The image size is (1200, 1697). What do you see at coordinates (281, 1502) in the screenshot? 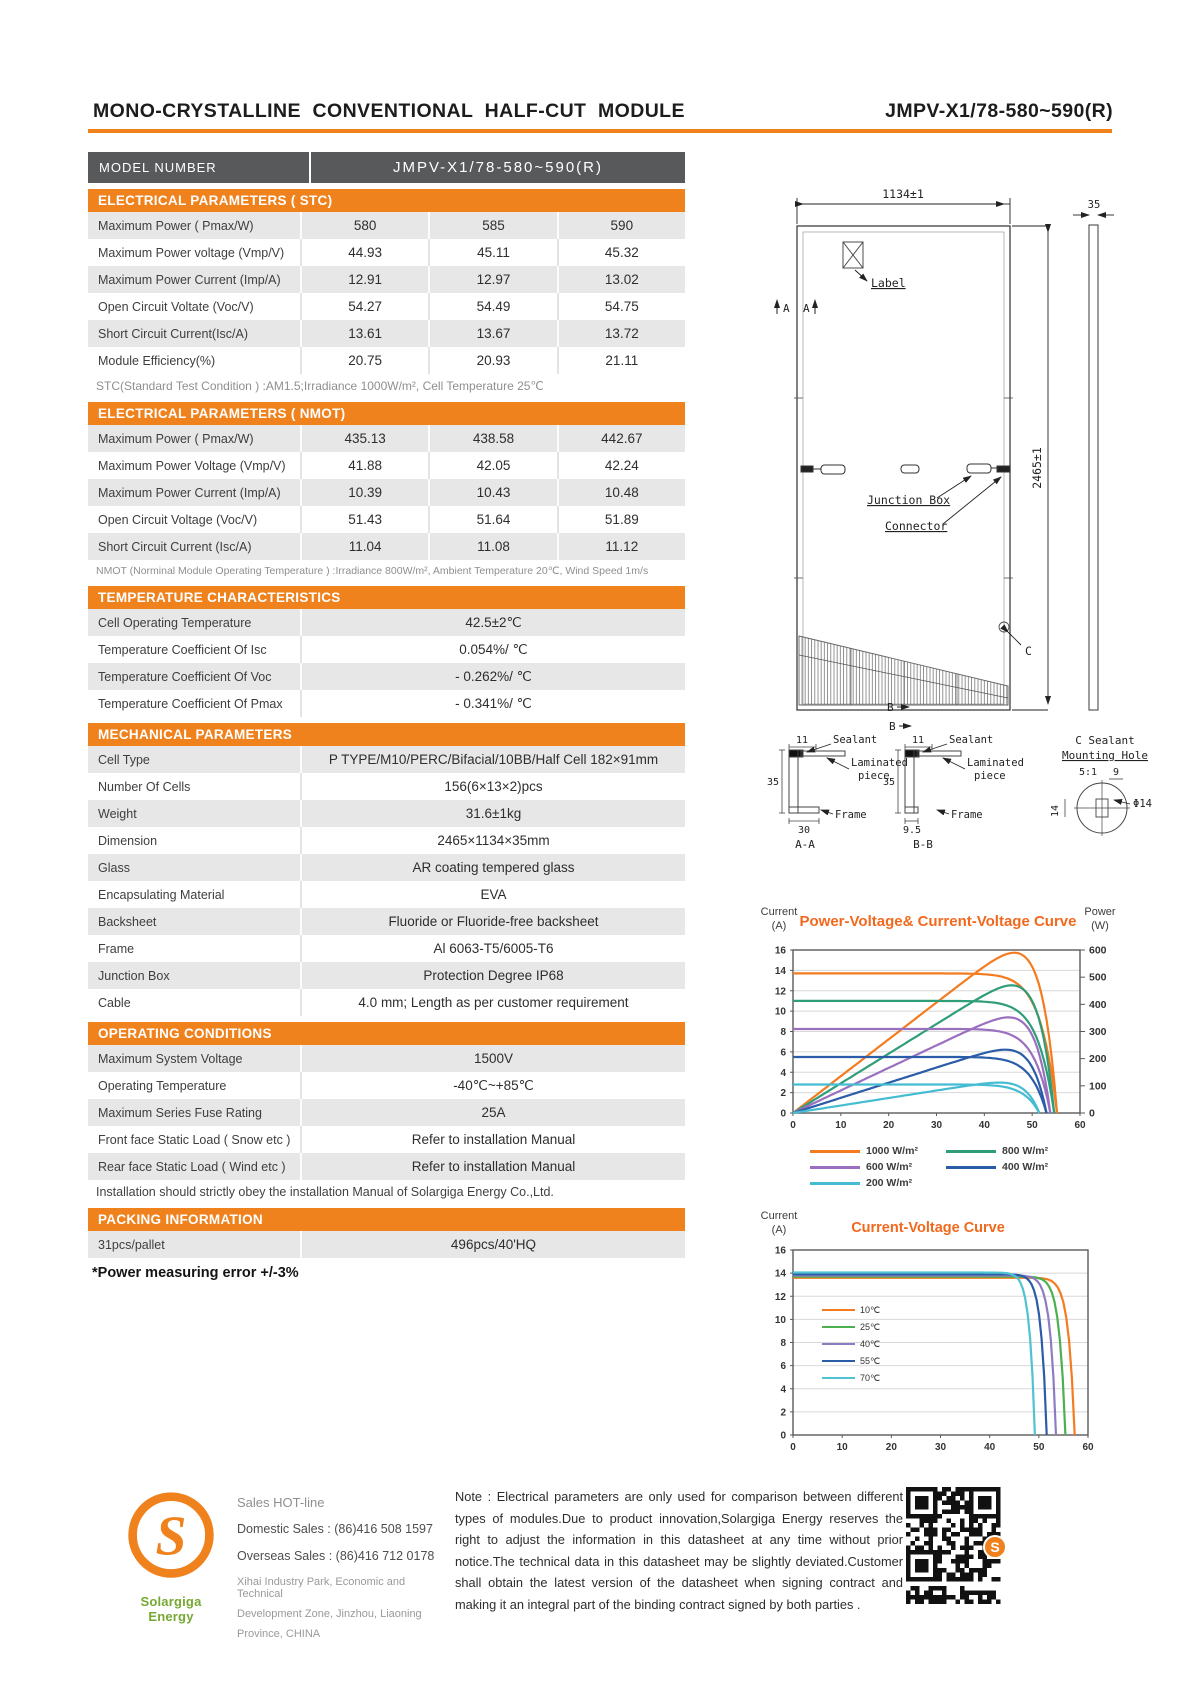
I see `sales-hotline-label: Sales HOT-line` at bounding box center [281, 1502].